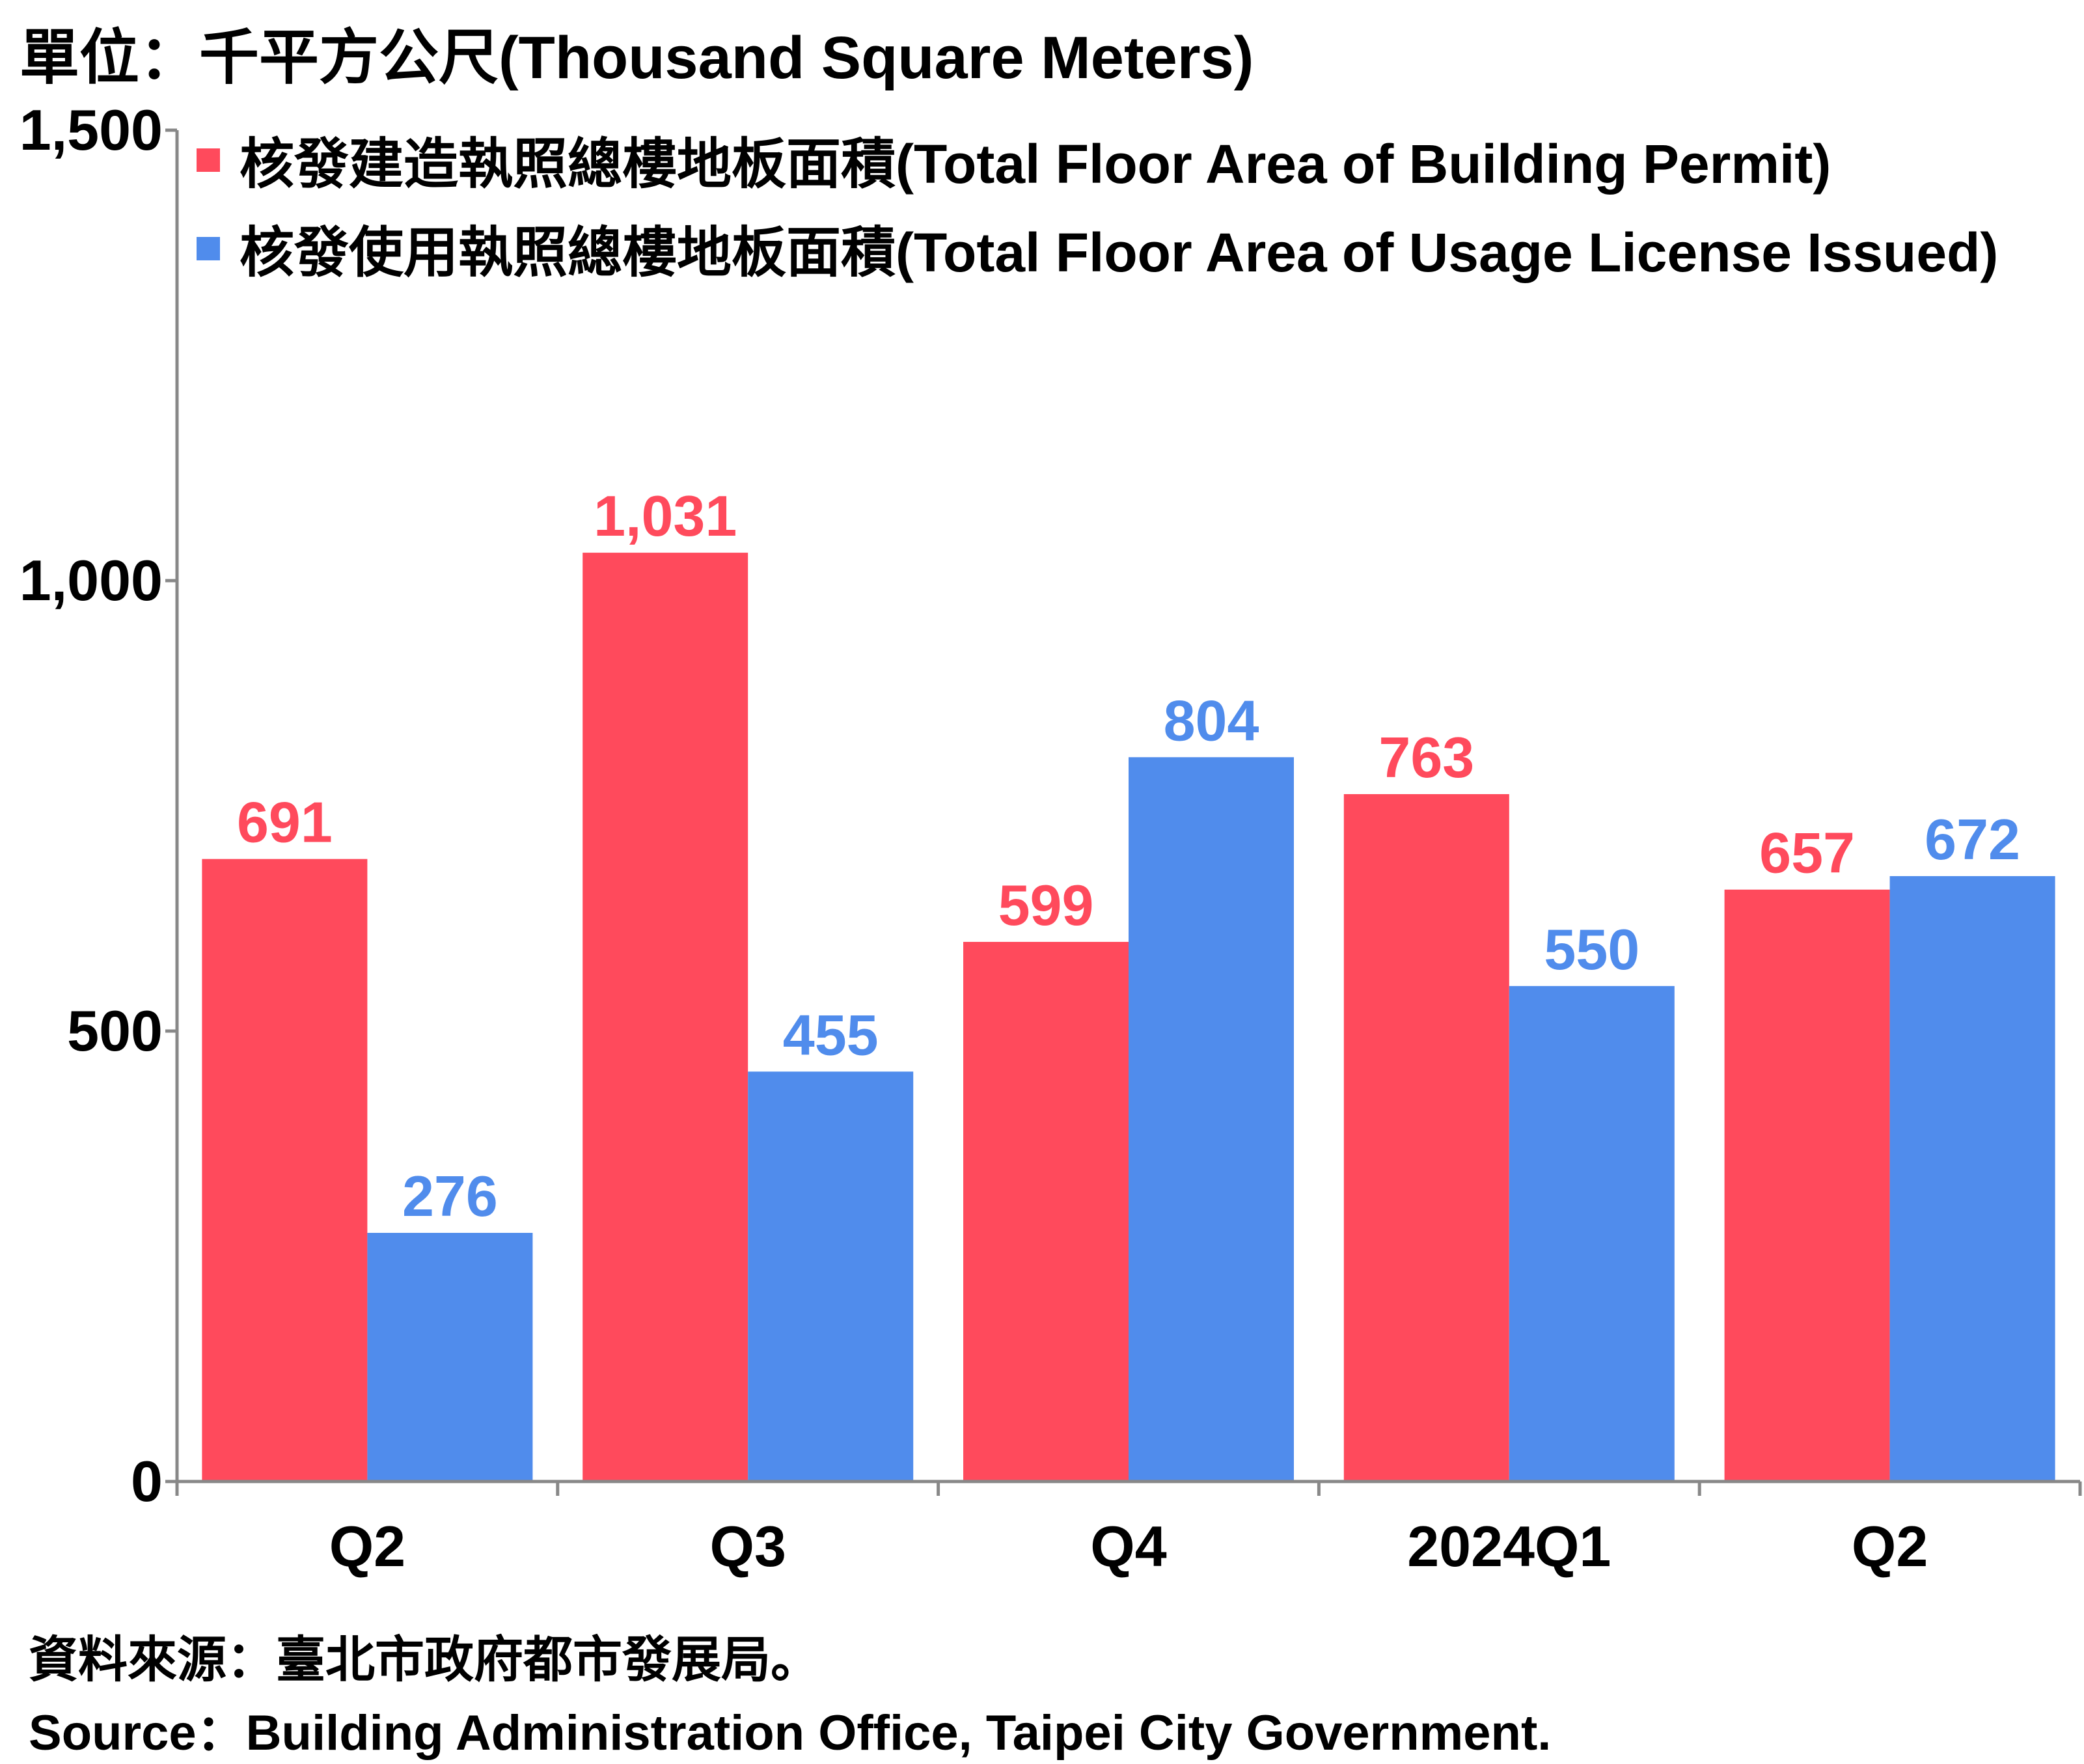 Image resolution: width=2084 pixels, height=1764 pixels. What do you see at coordinates (115, 1031) in the screenshot?
I see `y-tick-label-1: 500` at bounding box center [115, 1031].